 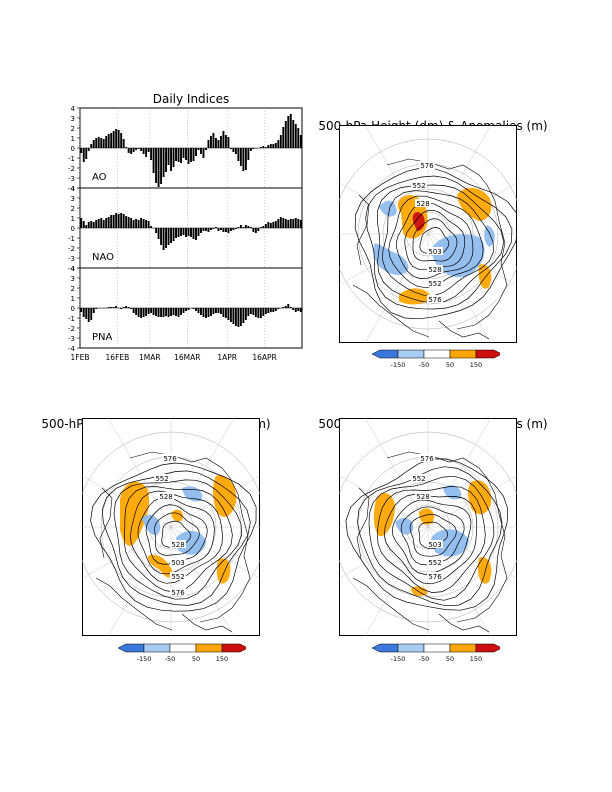 What do you see at coordinates (398, 365) in the screenshot?
I see `colorbar-label: -150` at bounding box center [398, 365].